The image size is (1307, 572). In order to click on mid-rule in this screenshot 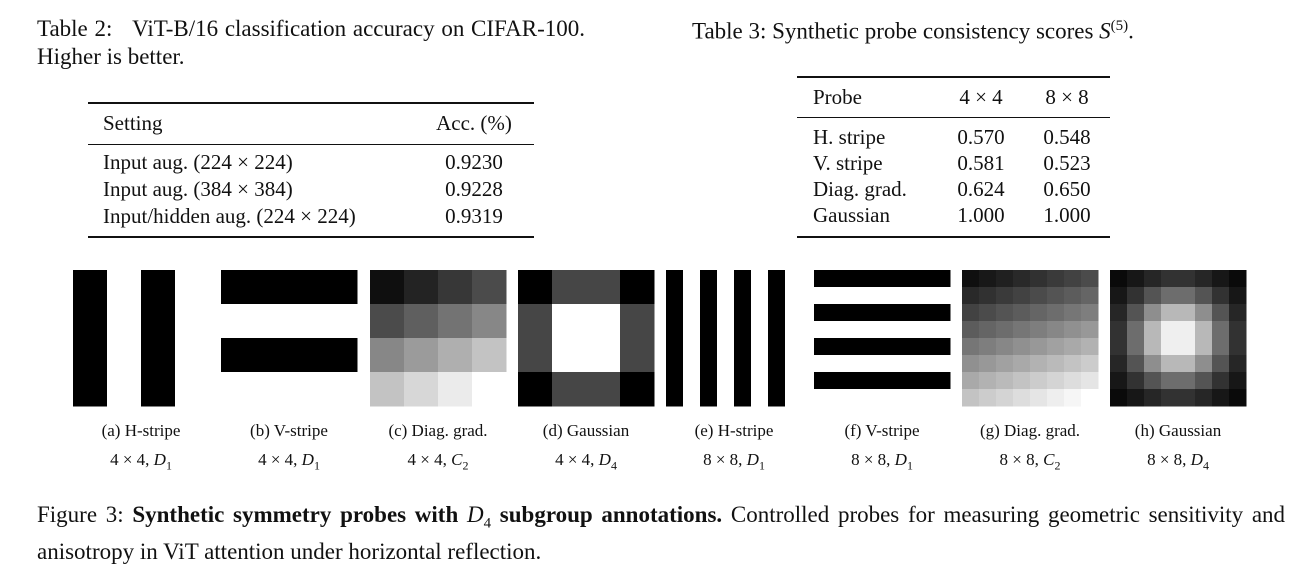, I will do `click(953, 117)`.